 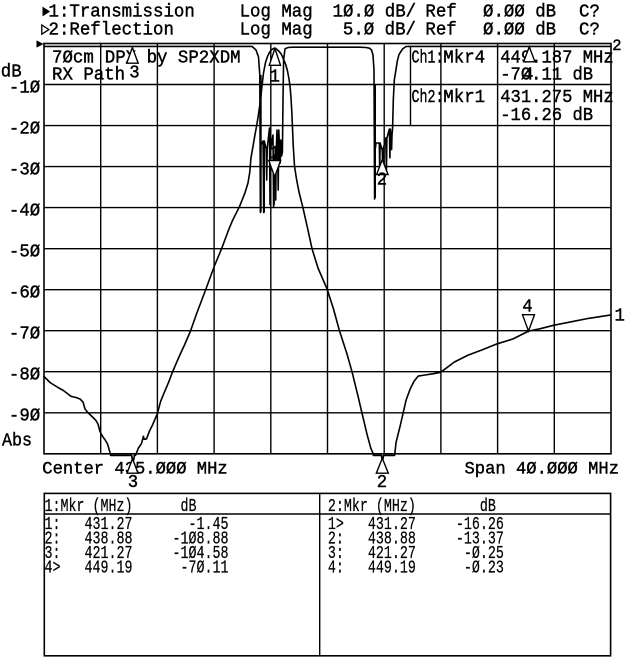 I want to click on svg-text: DPX by SP2XDM, so click(x=173, y=57).